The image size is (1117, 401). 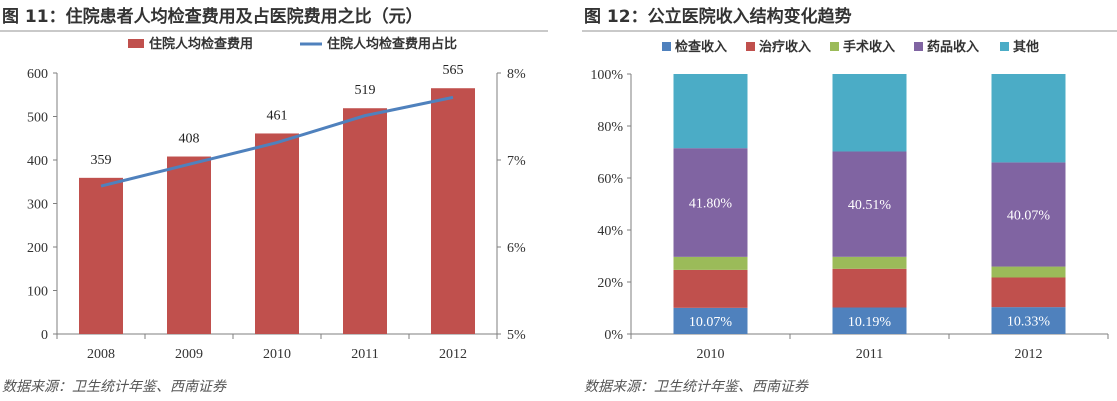 I want to click on bar-value-label: 461, so click(x=277, y=115).